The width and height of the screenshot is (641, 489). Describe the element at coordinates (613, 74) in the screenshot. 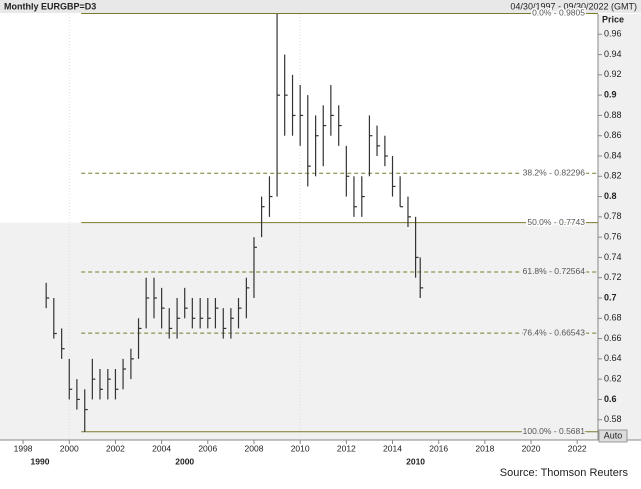

I see `y-tick-label: 0.92` at that location.